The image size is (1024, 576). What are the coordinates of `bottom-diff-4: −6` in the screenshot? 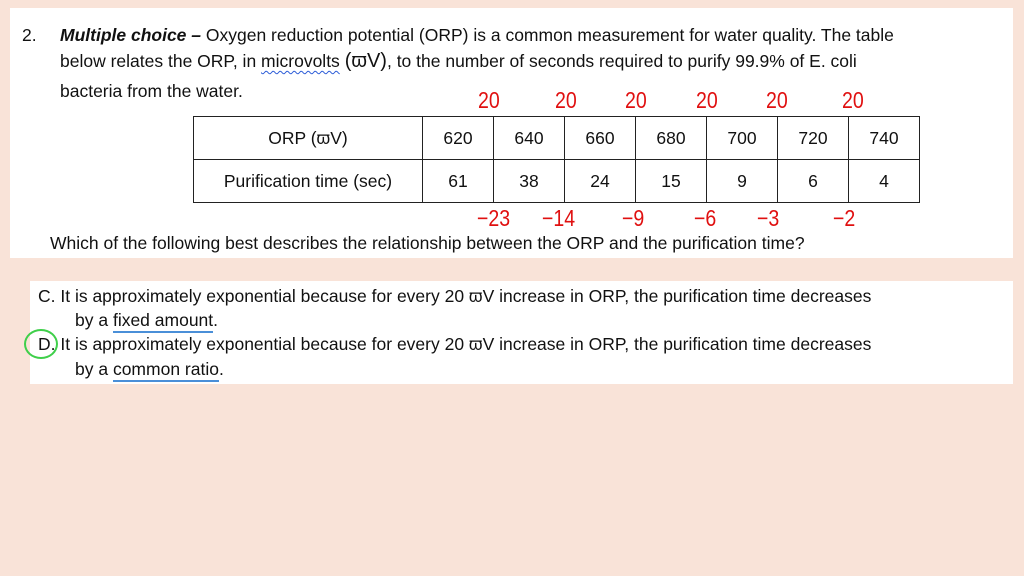 It's located at (705, 218).